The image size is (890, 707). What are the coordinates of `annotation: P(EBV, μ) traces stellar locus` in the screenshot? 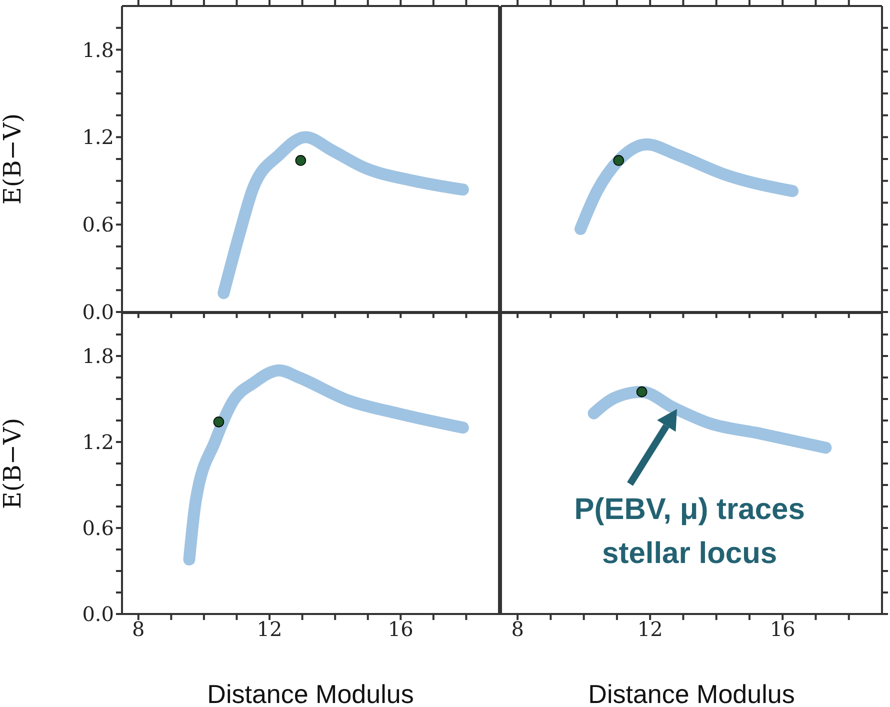 It's located at (689, 532).